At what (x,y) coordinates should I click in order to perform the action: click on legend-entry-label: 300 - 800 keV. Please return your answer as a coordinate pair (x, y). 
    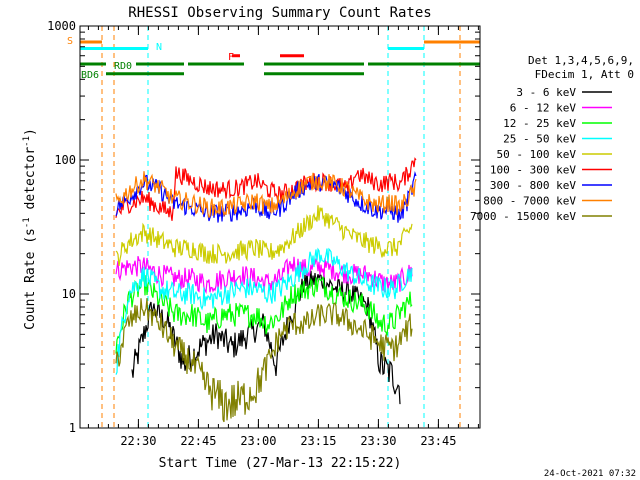
    Looking at the image, I should click on (533, 185).